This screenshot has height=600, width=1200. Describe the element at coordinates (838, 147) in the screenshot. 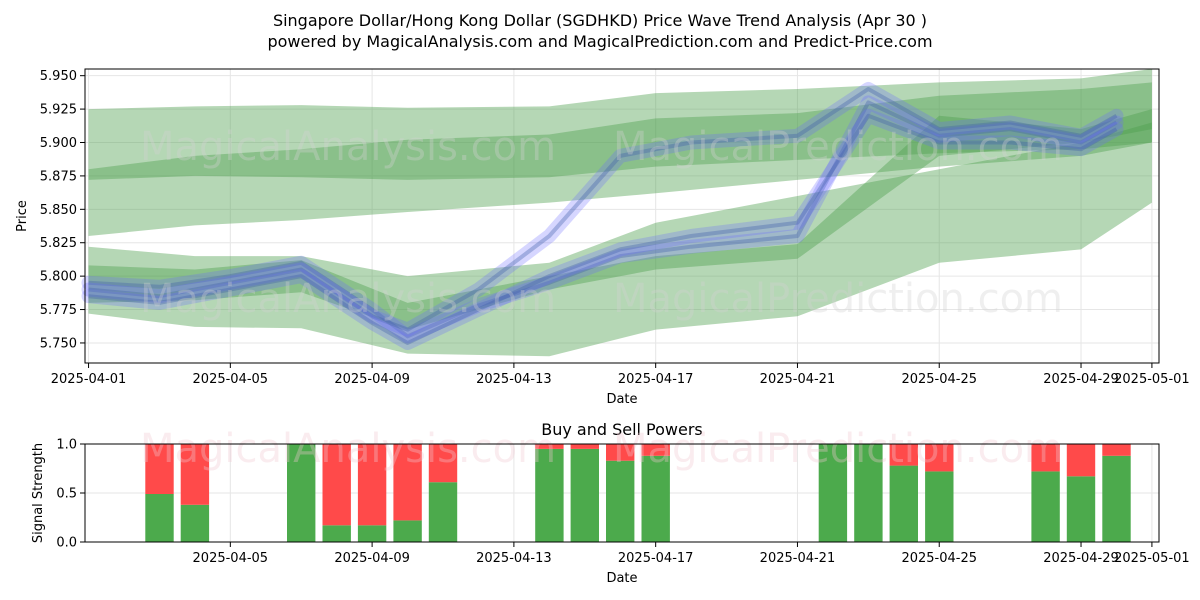

I see `watermark-right: MagicalPrediction.com` at that location.